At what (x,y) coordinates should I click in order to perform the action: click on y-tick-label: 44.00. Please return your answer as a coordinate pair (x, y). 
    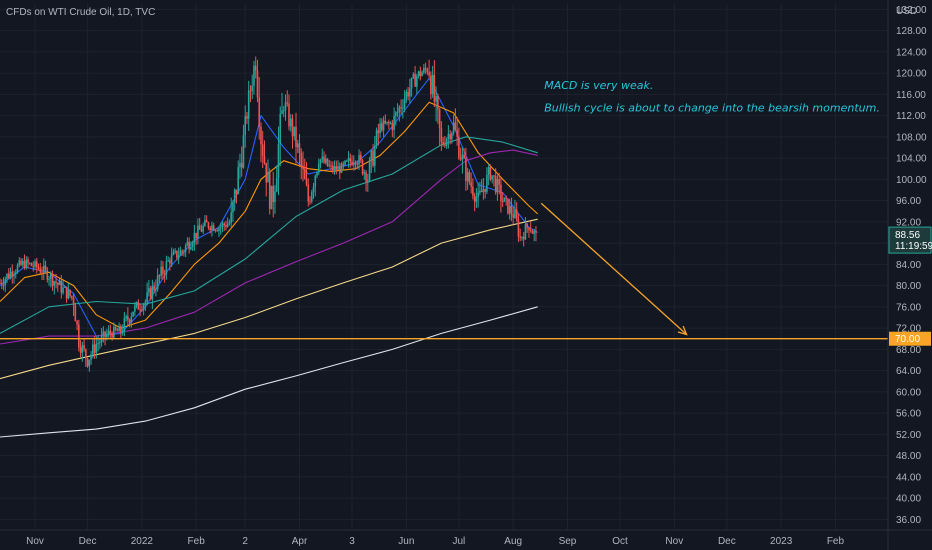
    Looking at the image, I should click on (908, 477).